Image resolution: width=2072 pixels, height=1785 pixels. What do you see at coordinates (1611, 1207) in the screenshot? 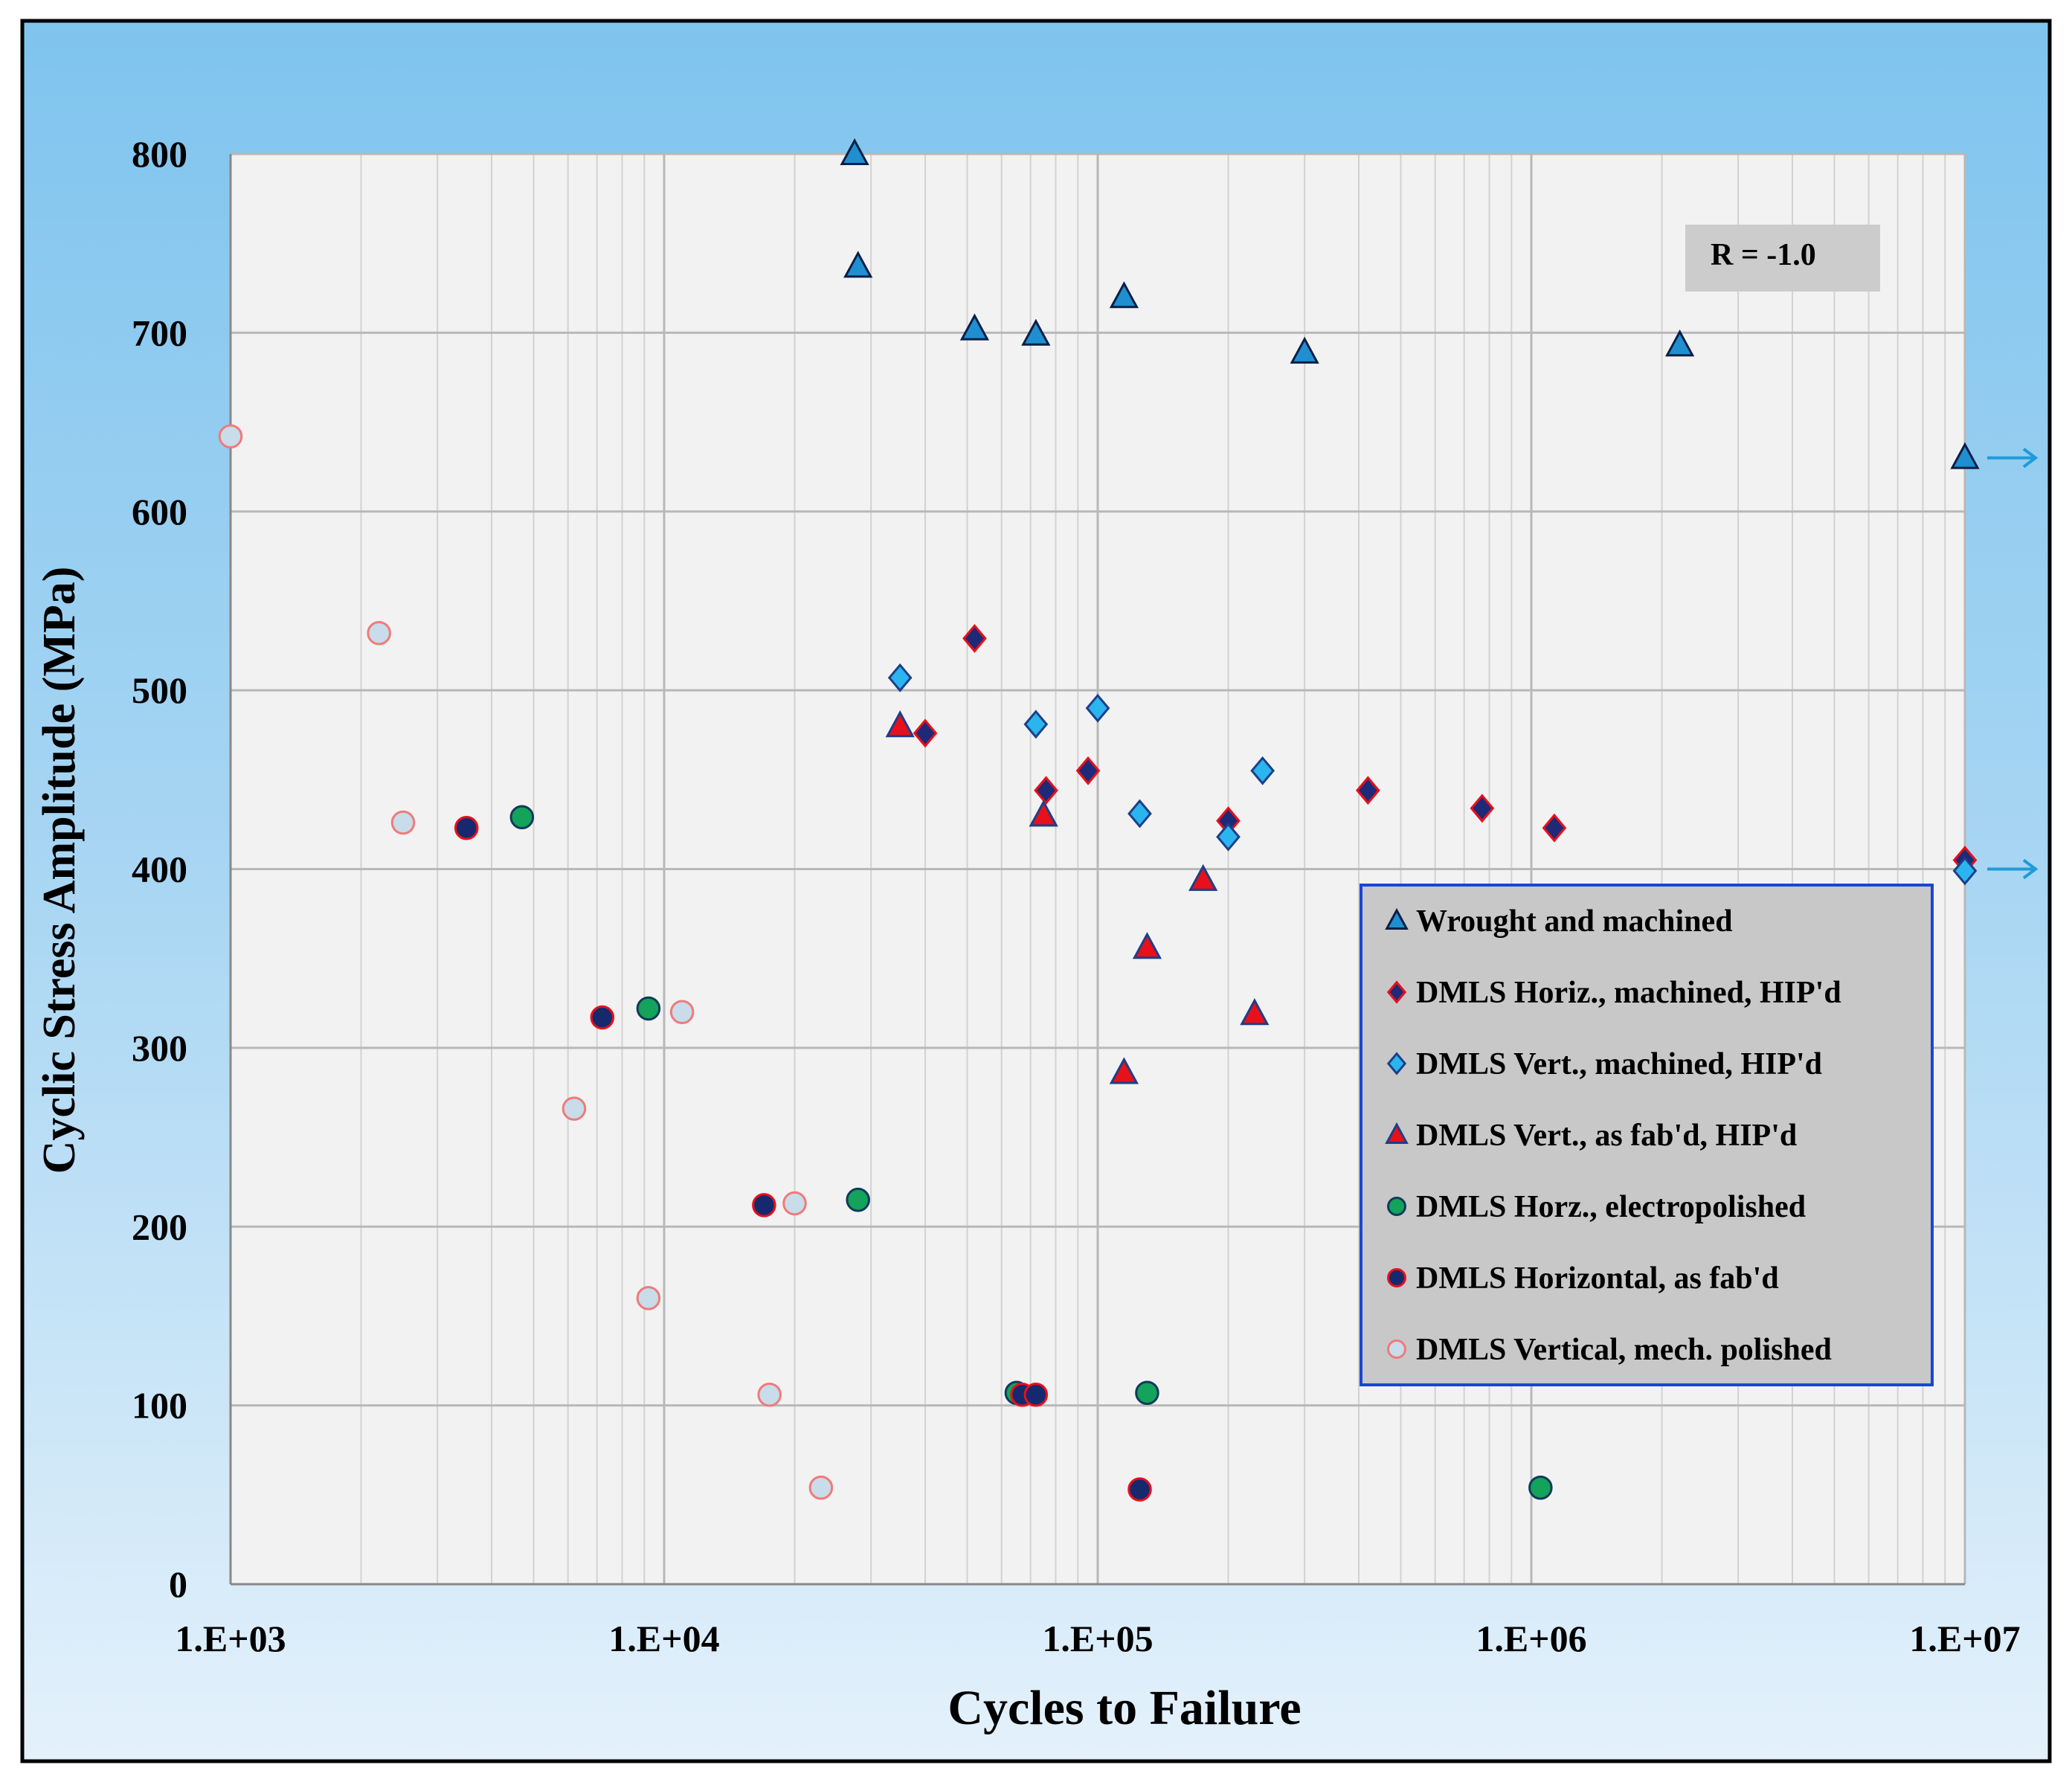
I see `legend-label: DMLS Horz., electropolished` at bounding box center [1611, 1207].